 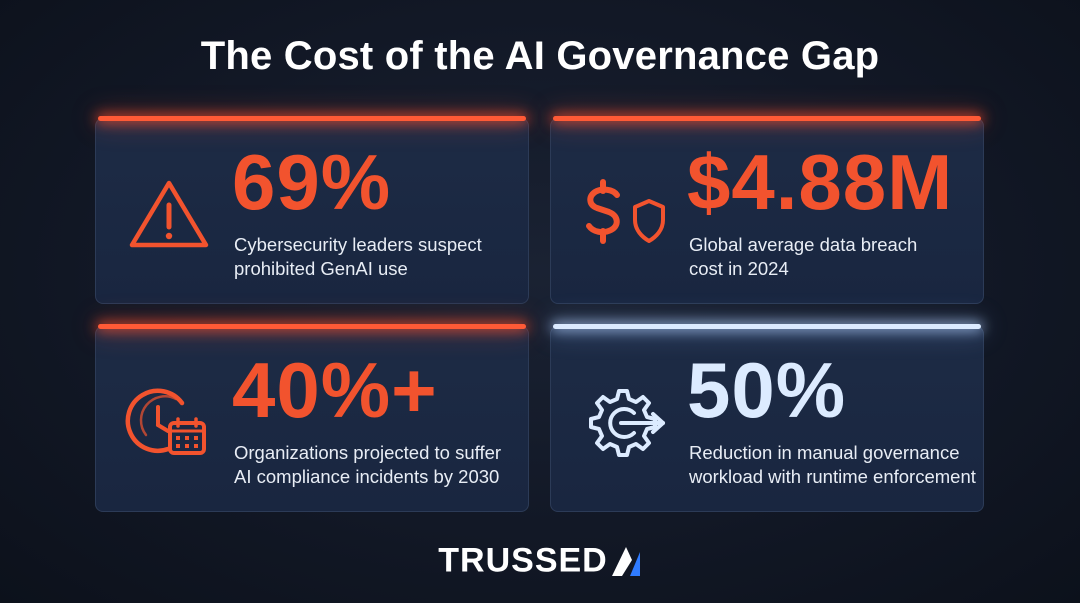 I want to click on stat-value: 69%, so click(x=312, y=182).